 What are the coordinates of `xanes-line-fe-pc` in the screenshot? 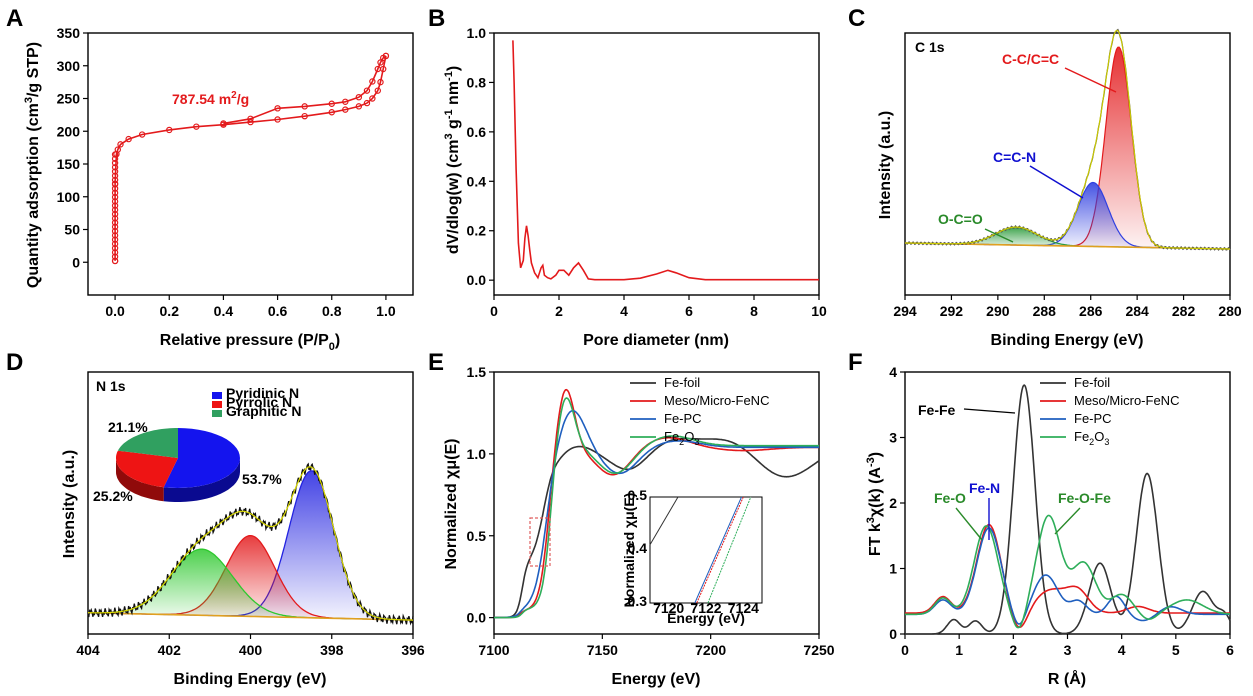 It's located at (656, 514).